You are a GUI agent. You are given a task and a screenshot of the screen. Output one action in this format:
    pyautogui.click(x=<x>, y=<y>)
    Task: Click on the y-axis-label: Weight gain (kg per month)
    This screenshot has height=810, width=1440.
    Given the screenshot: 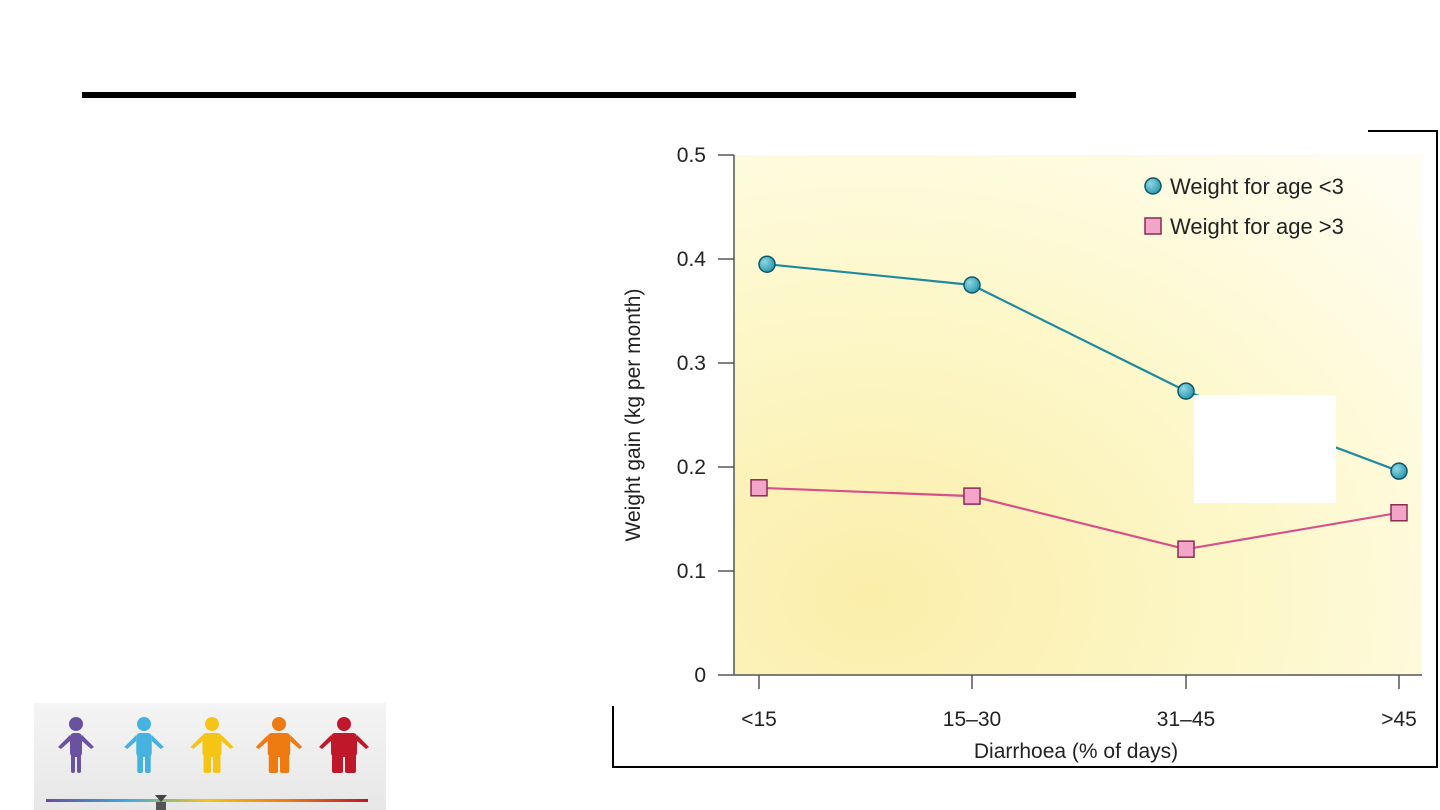 What is the action you would take?
    pyautogui.click(x=633, y=415)
    